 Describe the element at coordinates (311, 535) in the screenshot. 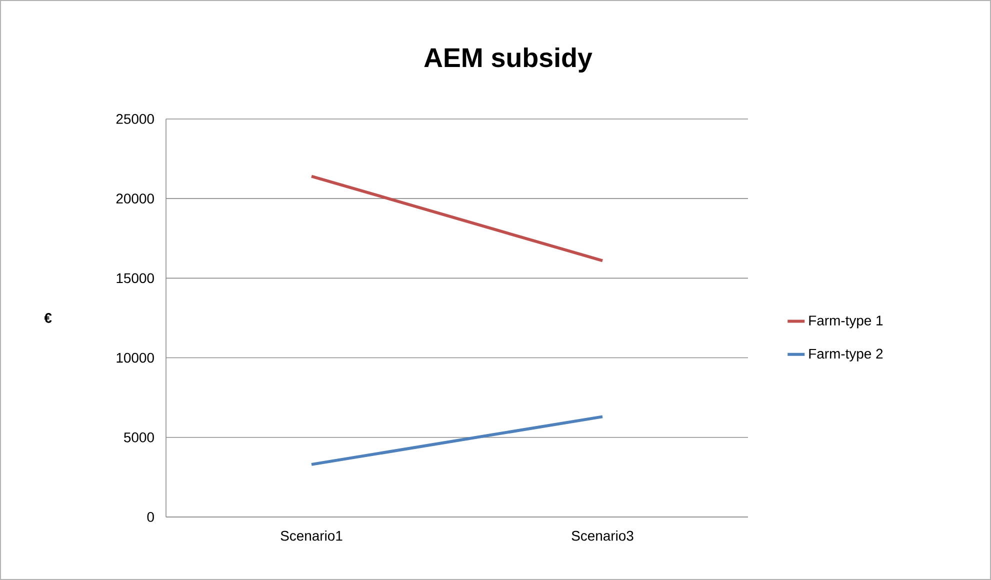

I see `x-tick-label: Scenario1` at that location.